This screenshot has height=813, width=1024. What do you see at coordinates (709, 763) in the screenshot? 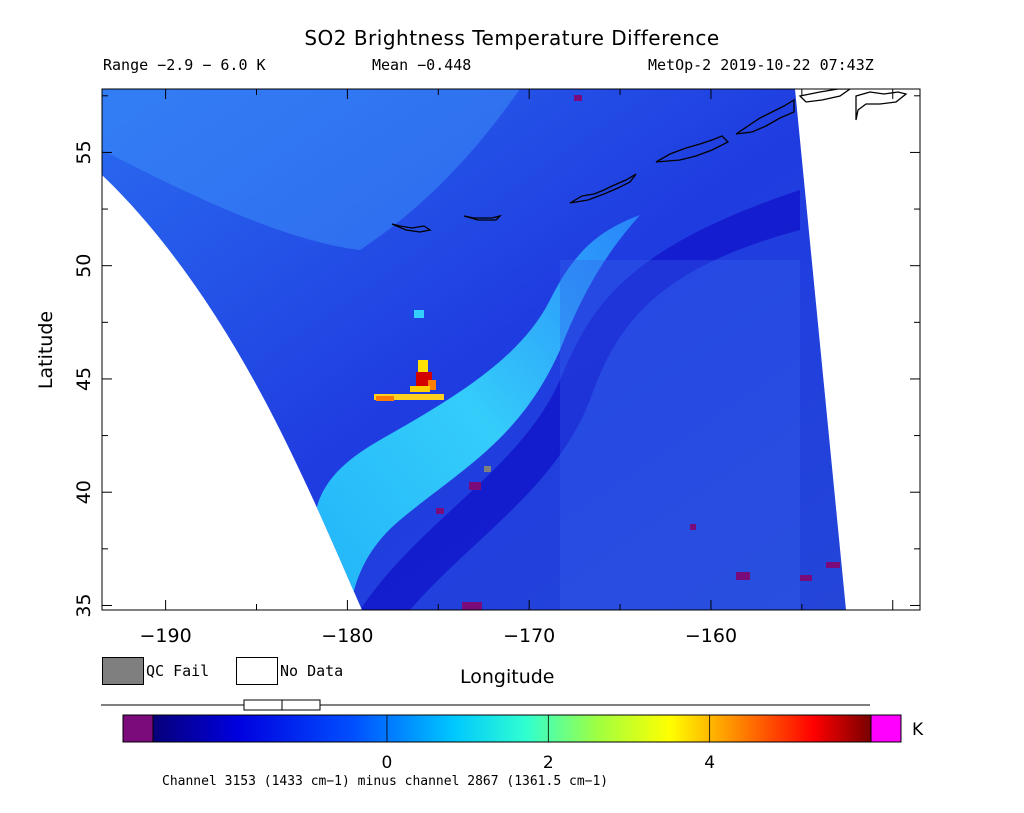
I see `colorbar-tick-label: 4` at bounding box center [709, 763].